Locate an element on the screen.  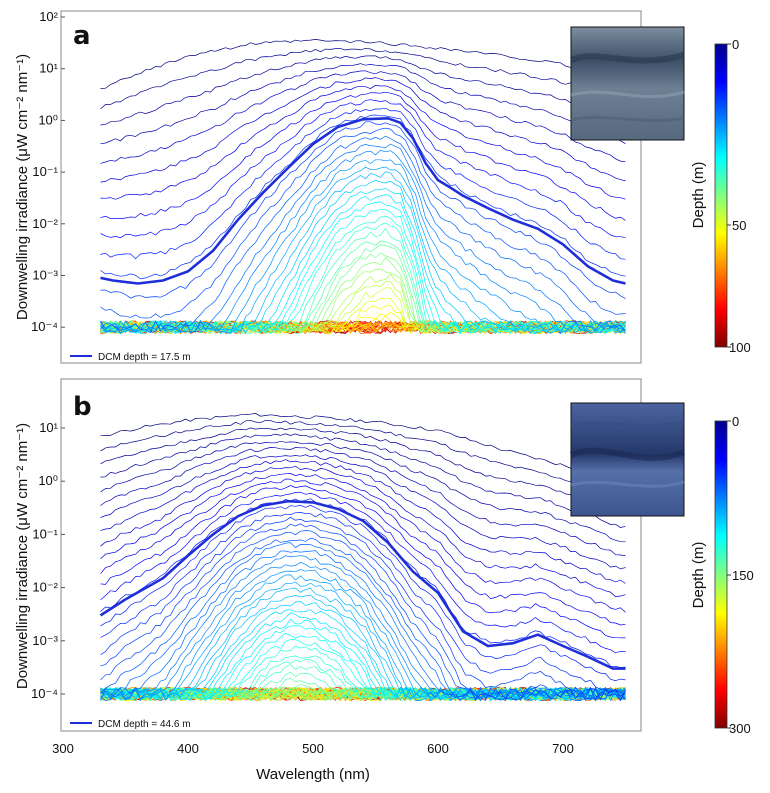
legend-b: DCM depth = 44.6 m is located at coordinates (130, 724).